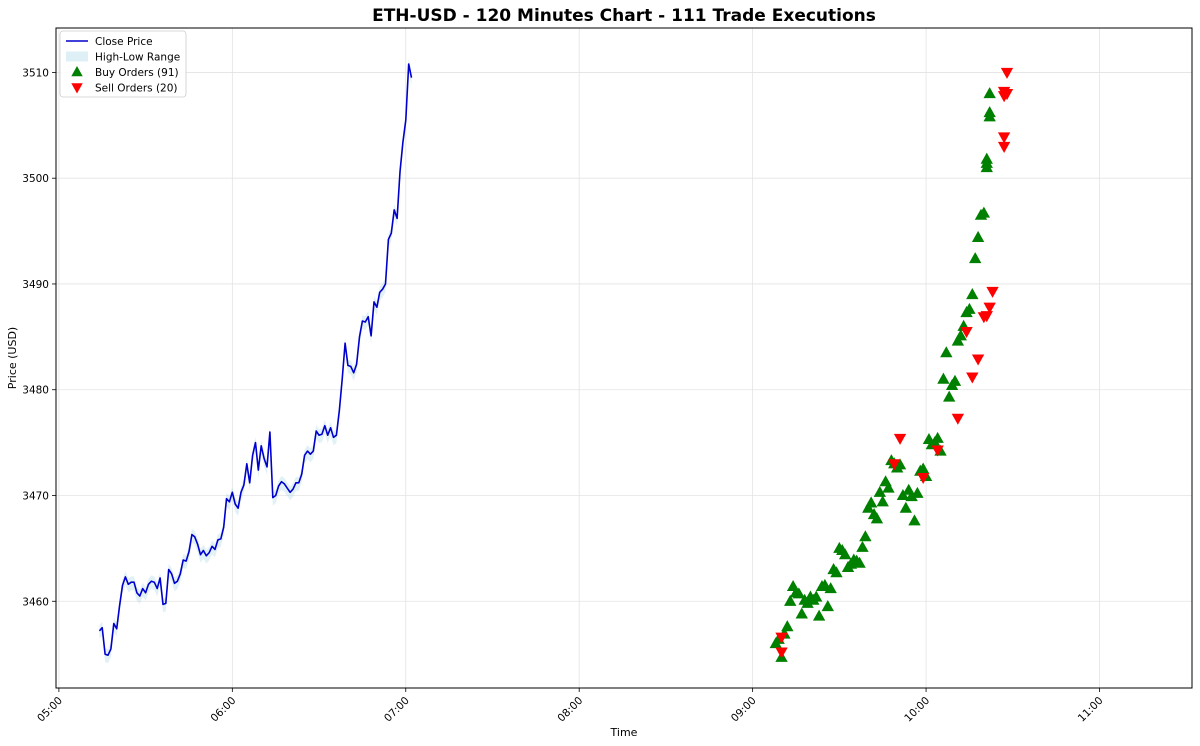 The height and width of the screenshot is (746, 1200). I want to click on legend-label: Buy Orders (91), so click(137, 73).